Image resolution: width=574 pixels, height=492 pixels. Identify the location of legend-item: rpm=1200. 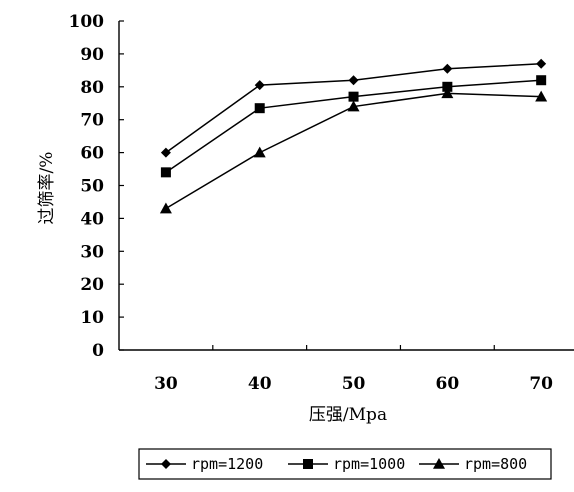
(204, 464).